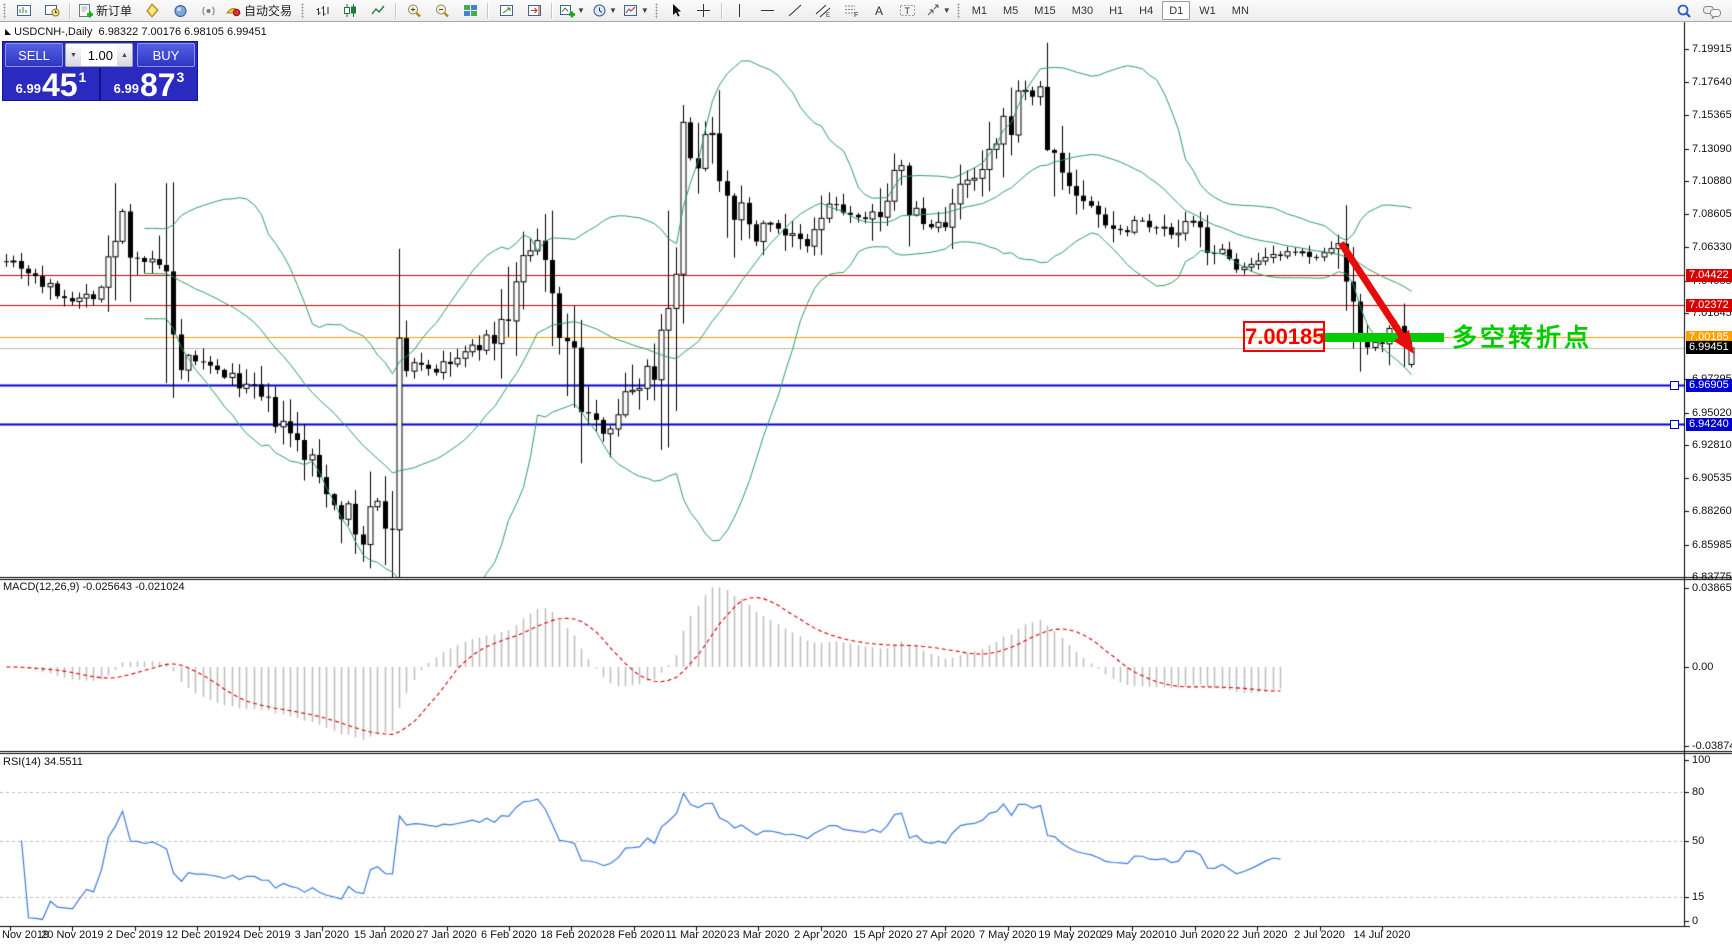 The height and width of the screenshot is (946, 1732). I want to click on timeframe-H4: H4, so click(1146, 10).